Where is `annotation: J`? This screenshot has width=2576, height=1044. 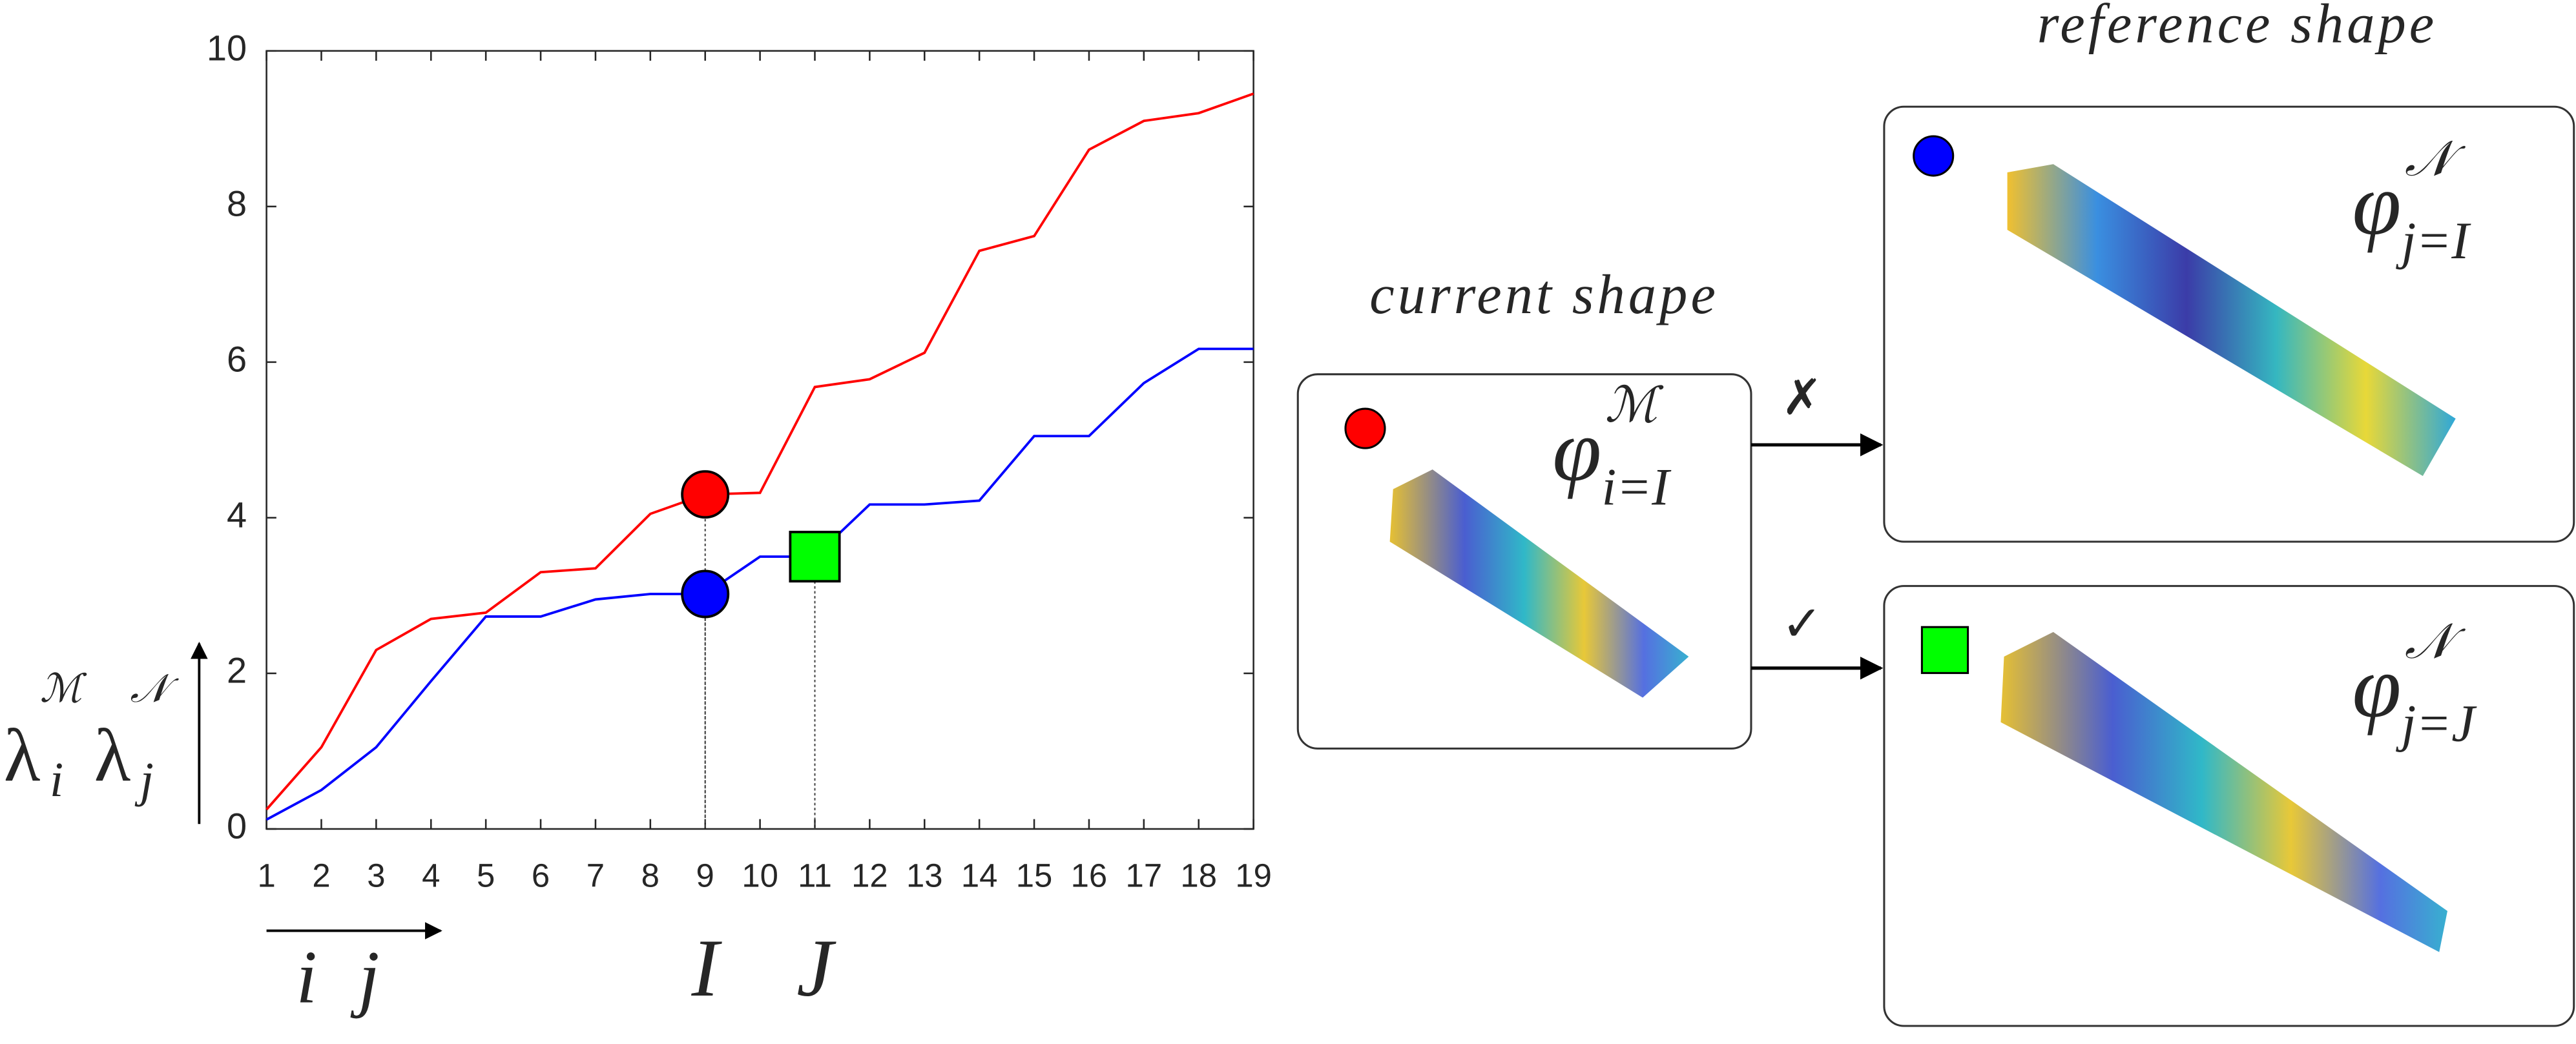
annotation: J is located at coordinates (816, 969).